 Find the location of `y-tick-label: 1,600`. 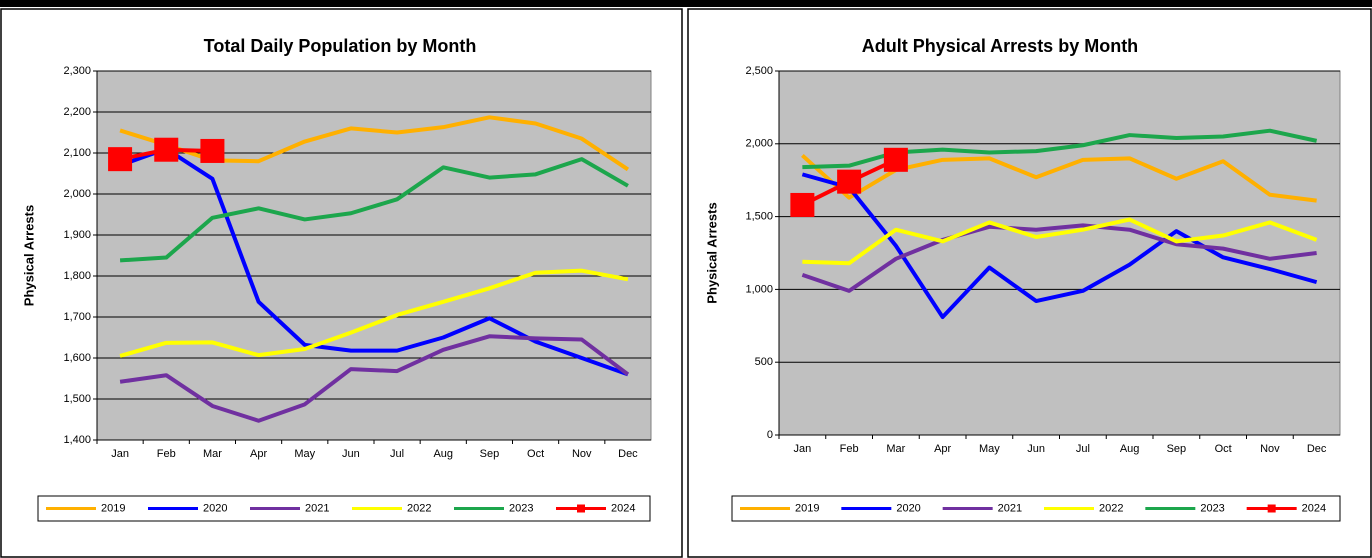

y-tick-label: 1,600 is located at coordinates (77, 358).